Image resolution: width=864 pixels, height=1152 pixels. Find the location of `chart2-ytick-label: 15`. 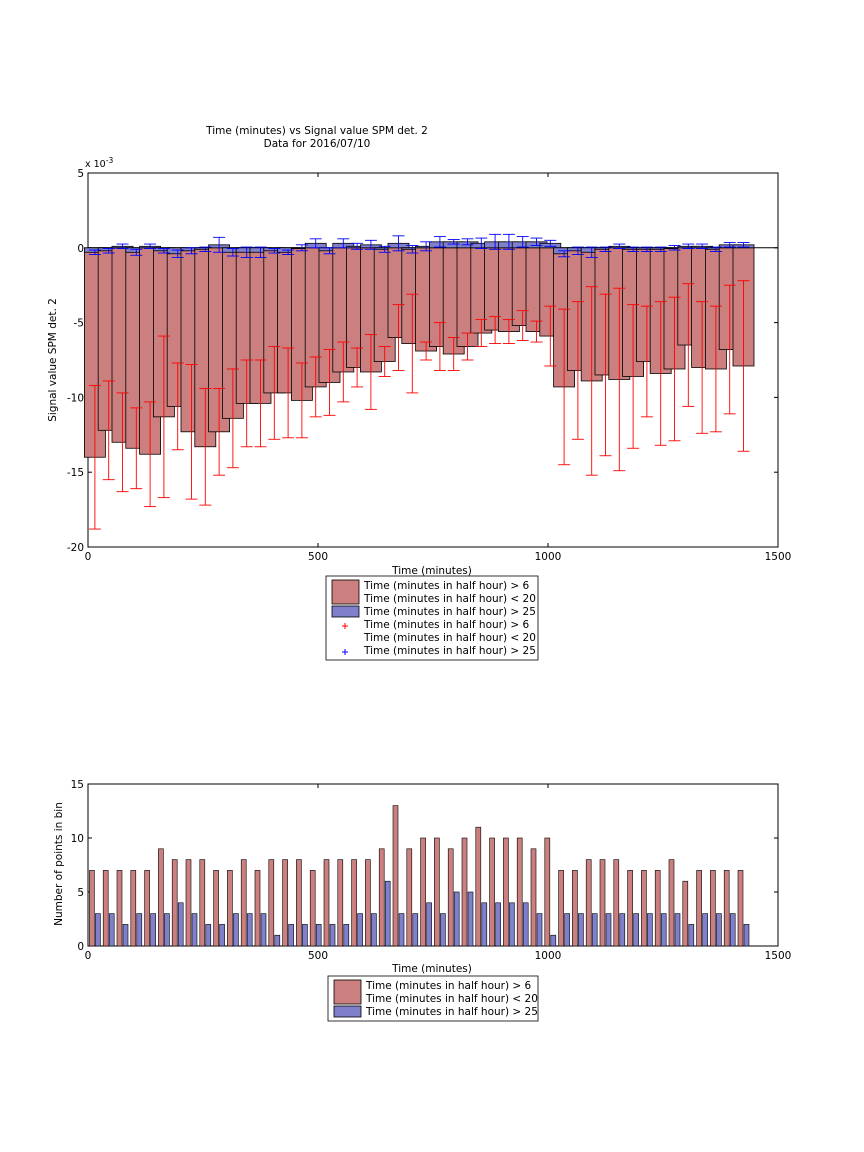

chart2-ytick-label: 15 is located at coordinates (77, 785).